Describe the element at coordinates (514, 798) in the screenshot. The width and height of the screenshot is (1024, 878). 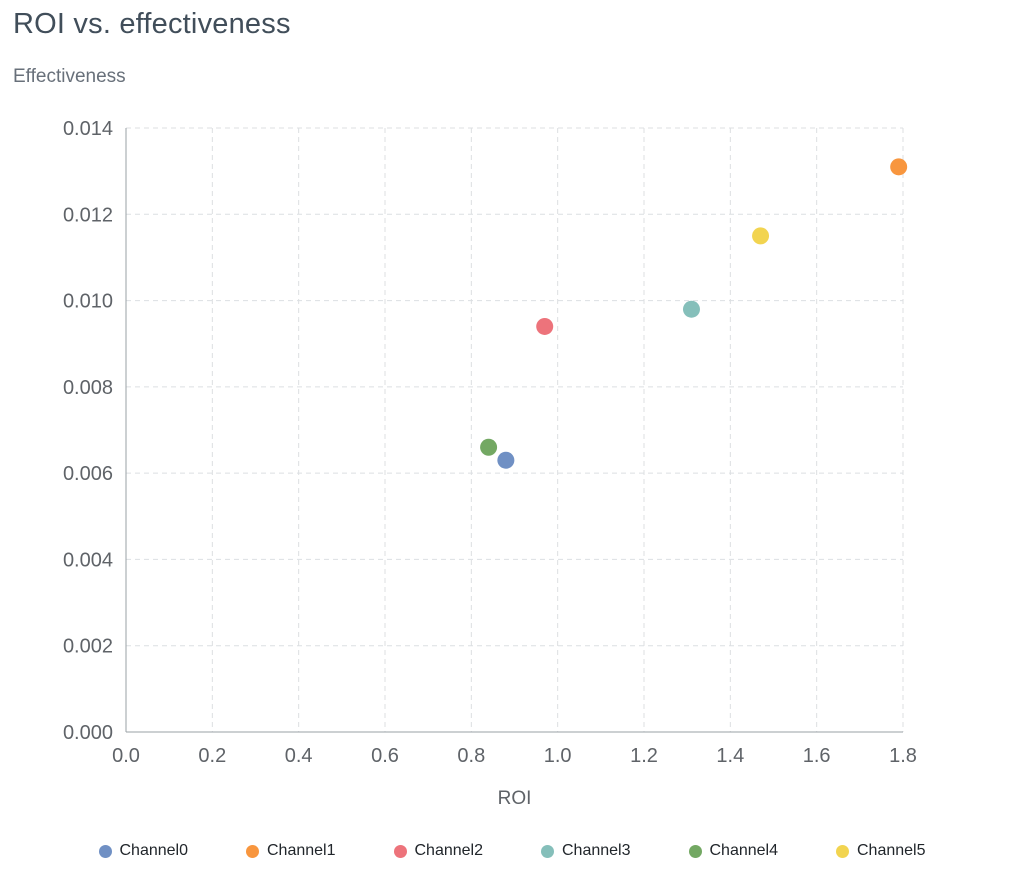
I see `x-axis-label: ROI` at that location.